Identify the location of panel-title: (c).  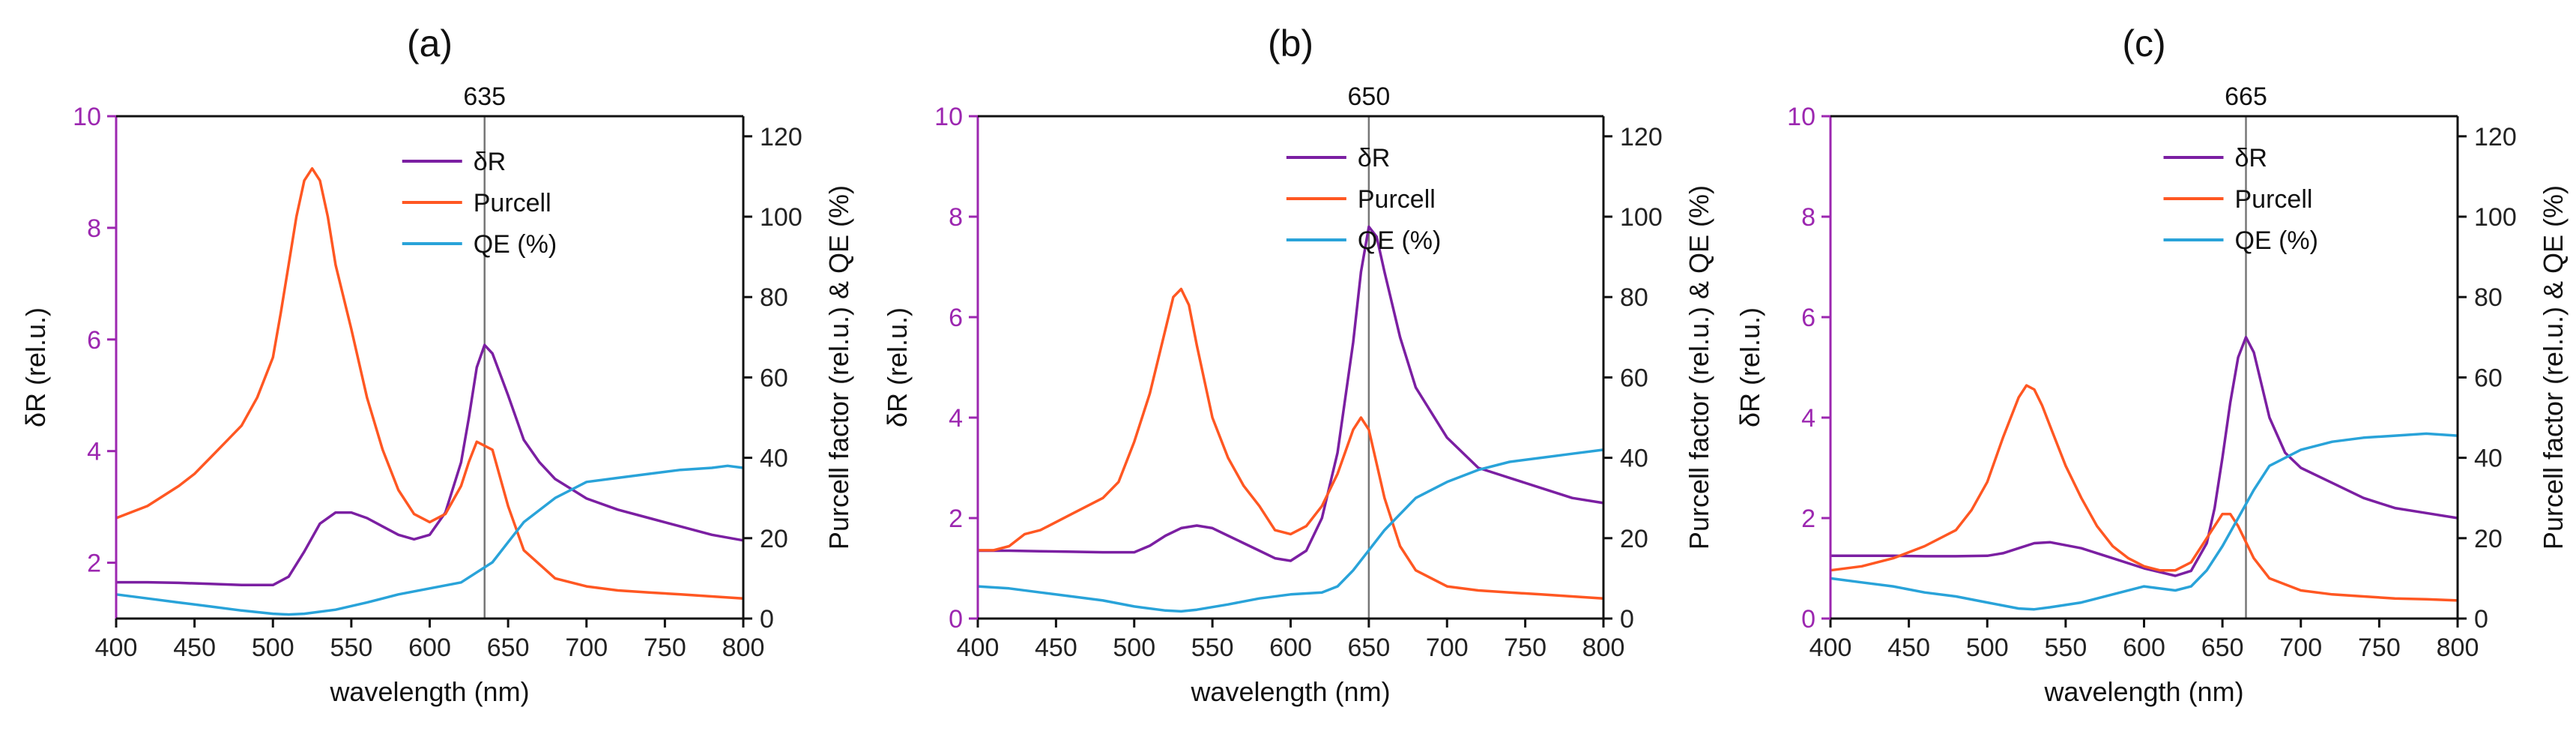
(2143, 43).